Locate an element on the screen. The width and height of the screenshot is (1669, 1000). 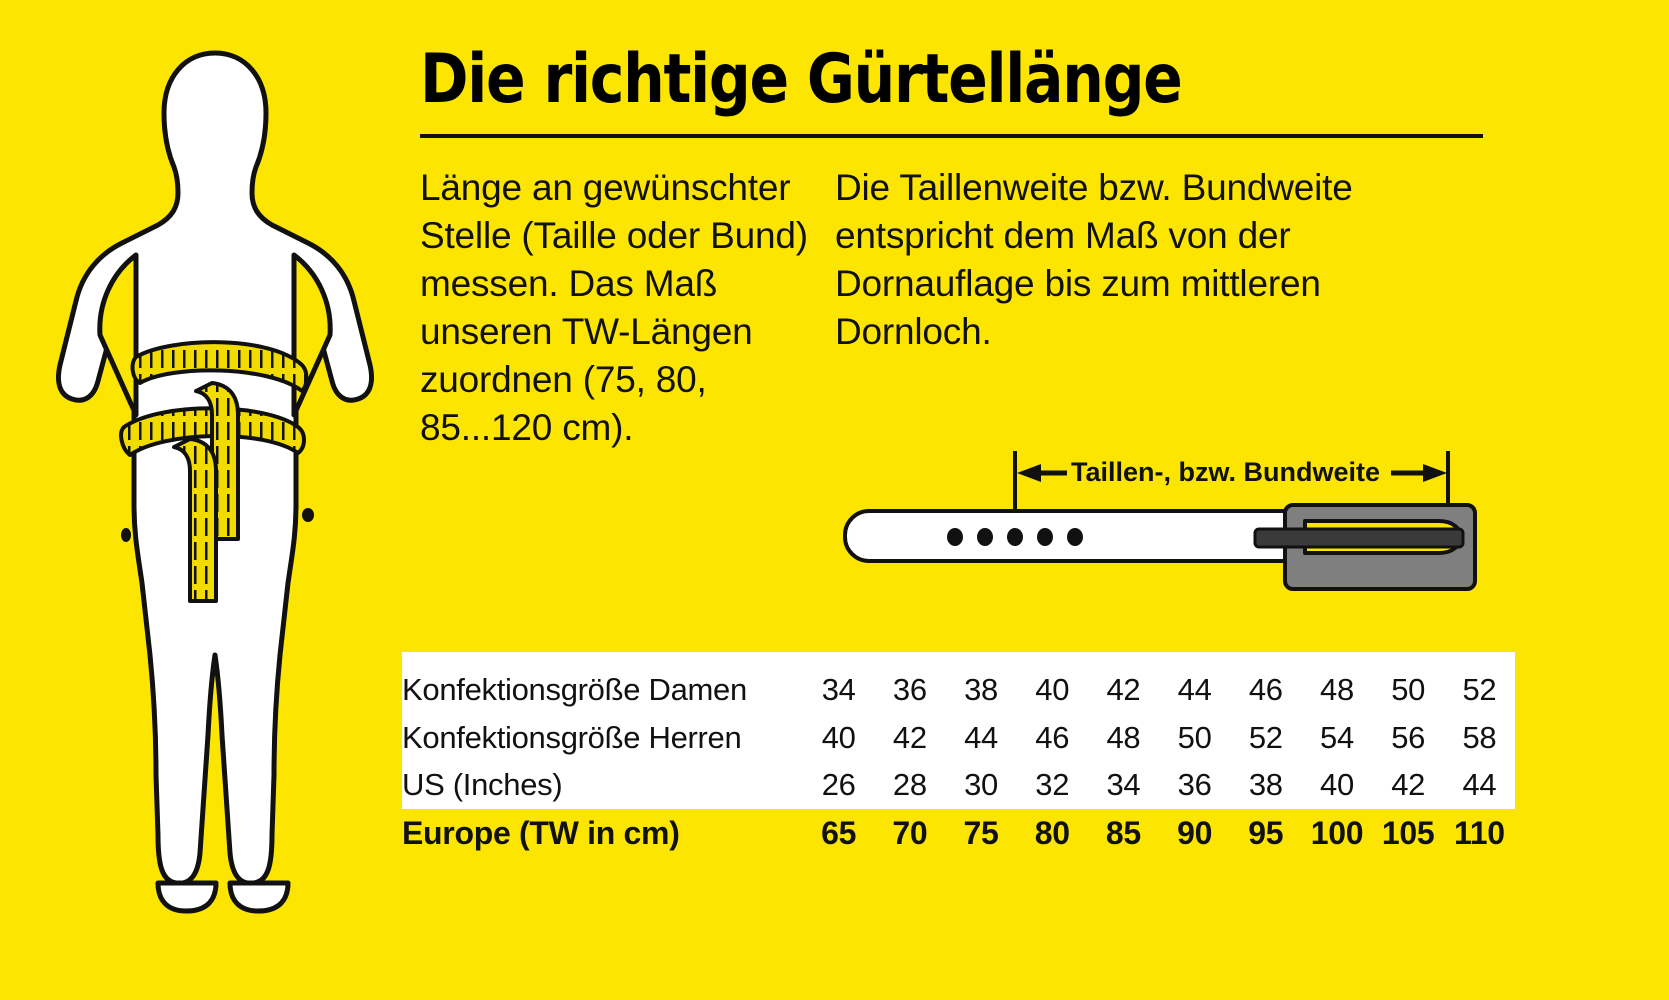
page-title: Die richtige Gürtellänge is located at coordinates (801, 79).